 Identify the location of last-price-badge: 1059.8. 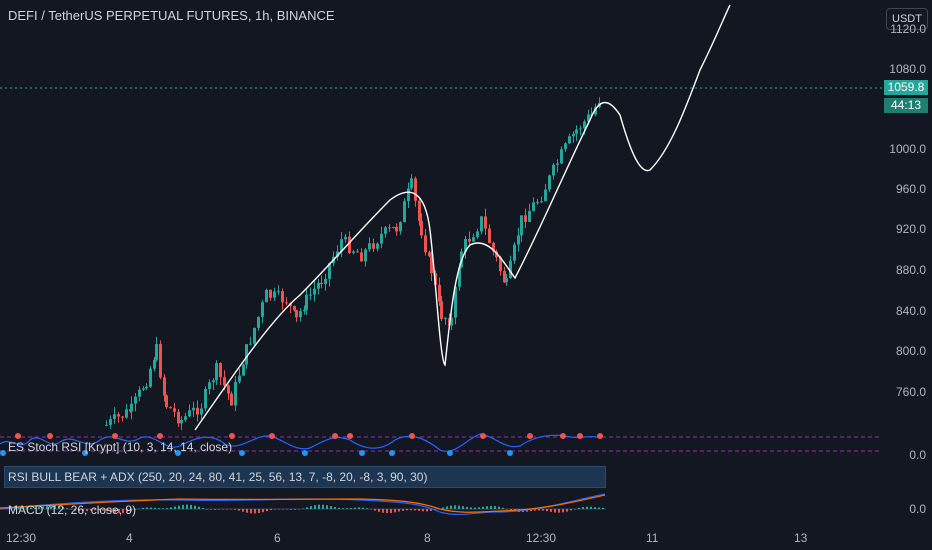
(906, 87).